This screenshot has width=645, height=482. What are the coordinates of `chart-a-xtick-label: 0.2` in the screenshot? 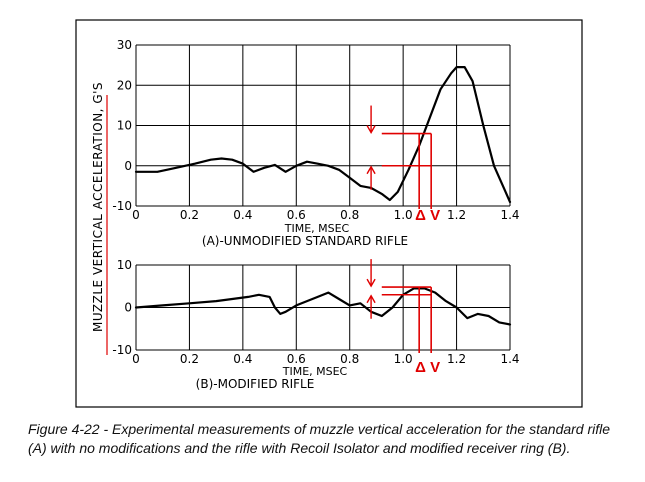 It's located at (189, 215).